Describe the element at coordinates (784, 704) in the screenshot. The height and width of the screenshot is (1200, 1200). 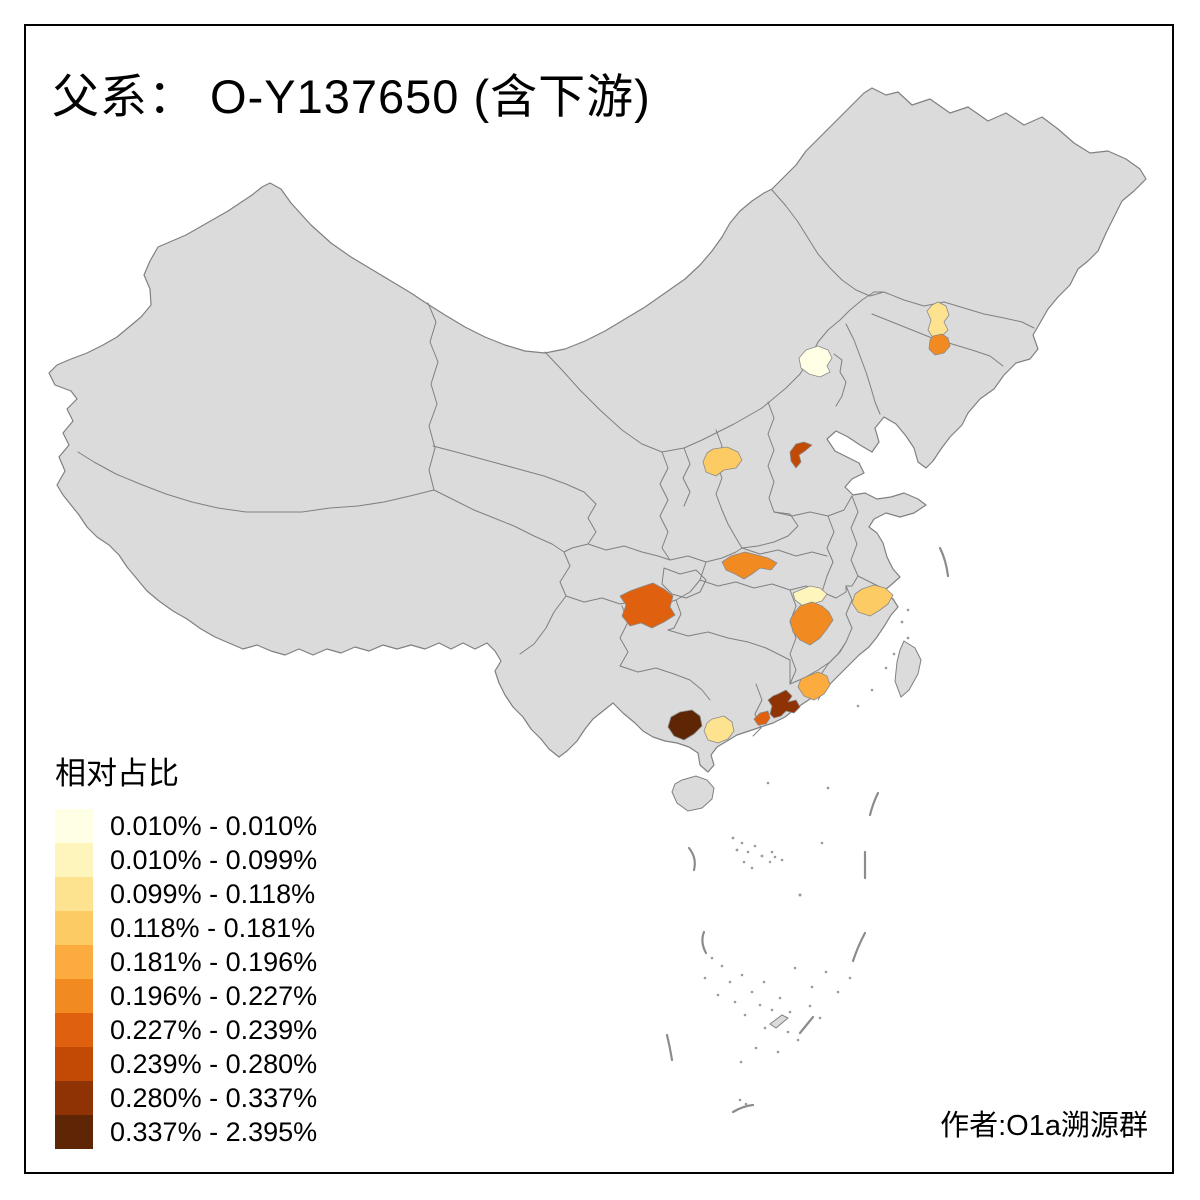
I see `map-region-guangdong-central` at that location.